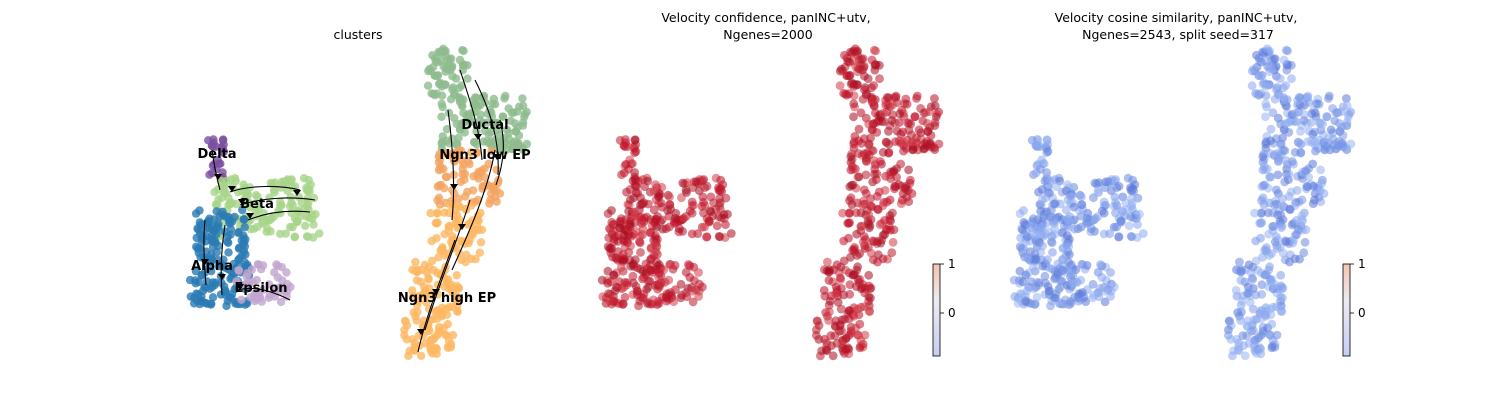 This screenshot has width=1500, height=400. Describe the element at coordinates (352, 211) in the screenshot. I see `velocity-streamlines` at that location.